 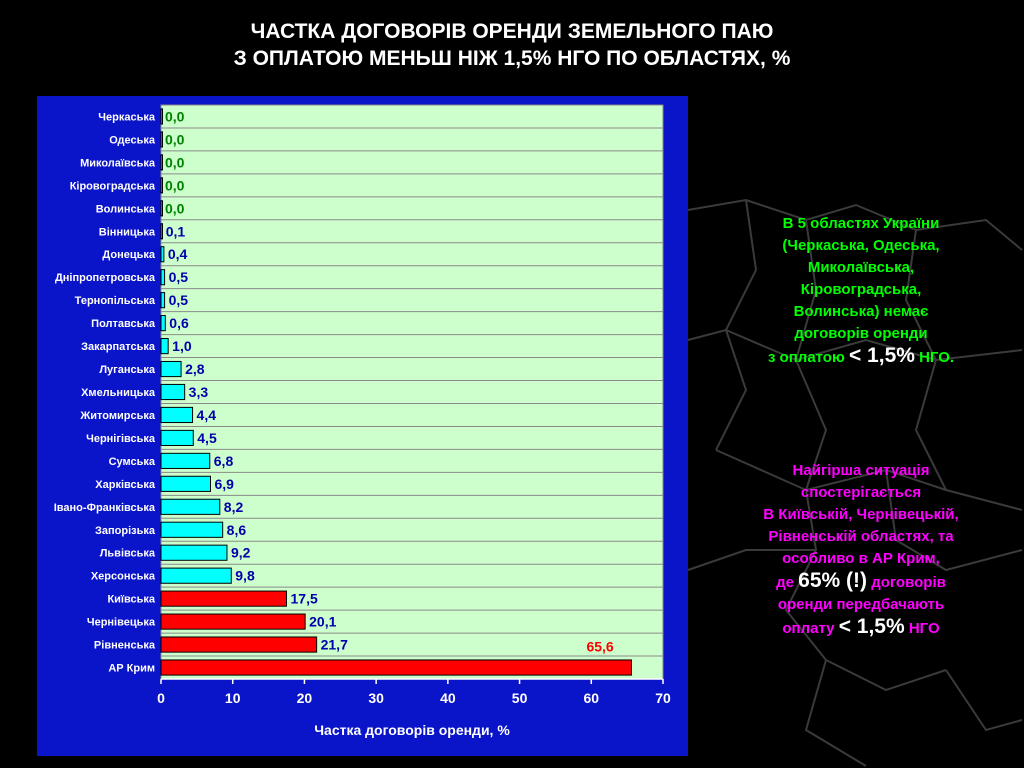 What do you see at coordinates (224, 461) in the screenshot?
I see `value-label: 6,8` at bounding box center [224, 461].